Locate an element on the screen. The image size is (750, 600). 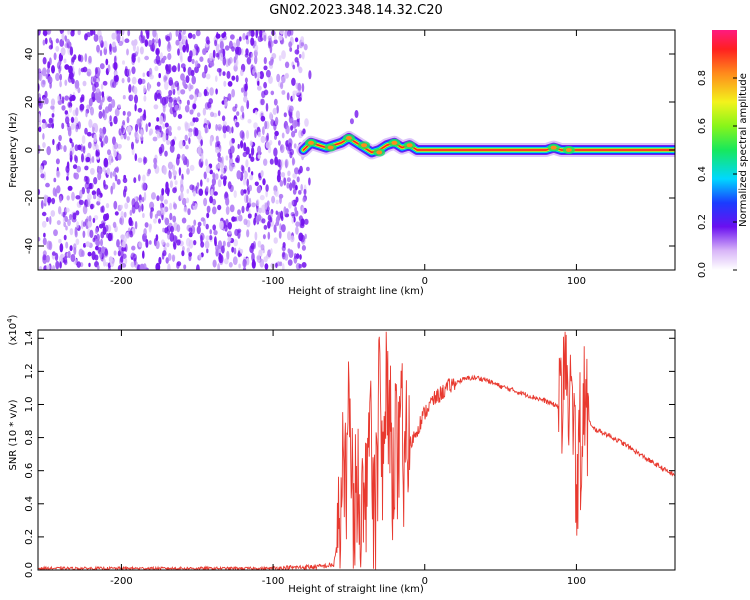
signal-spur is located at coordinates (356, 114).